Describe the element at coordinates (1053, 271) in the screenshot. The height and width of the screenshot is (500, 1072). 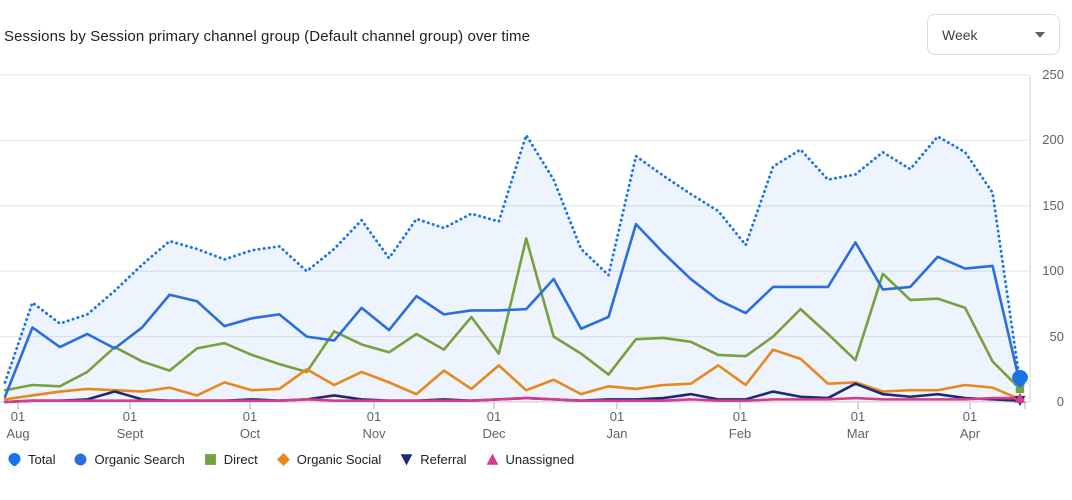
I see `y-tick-label: 100` at that location.